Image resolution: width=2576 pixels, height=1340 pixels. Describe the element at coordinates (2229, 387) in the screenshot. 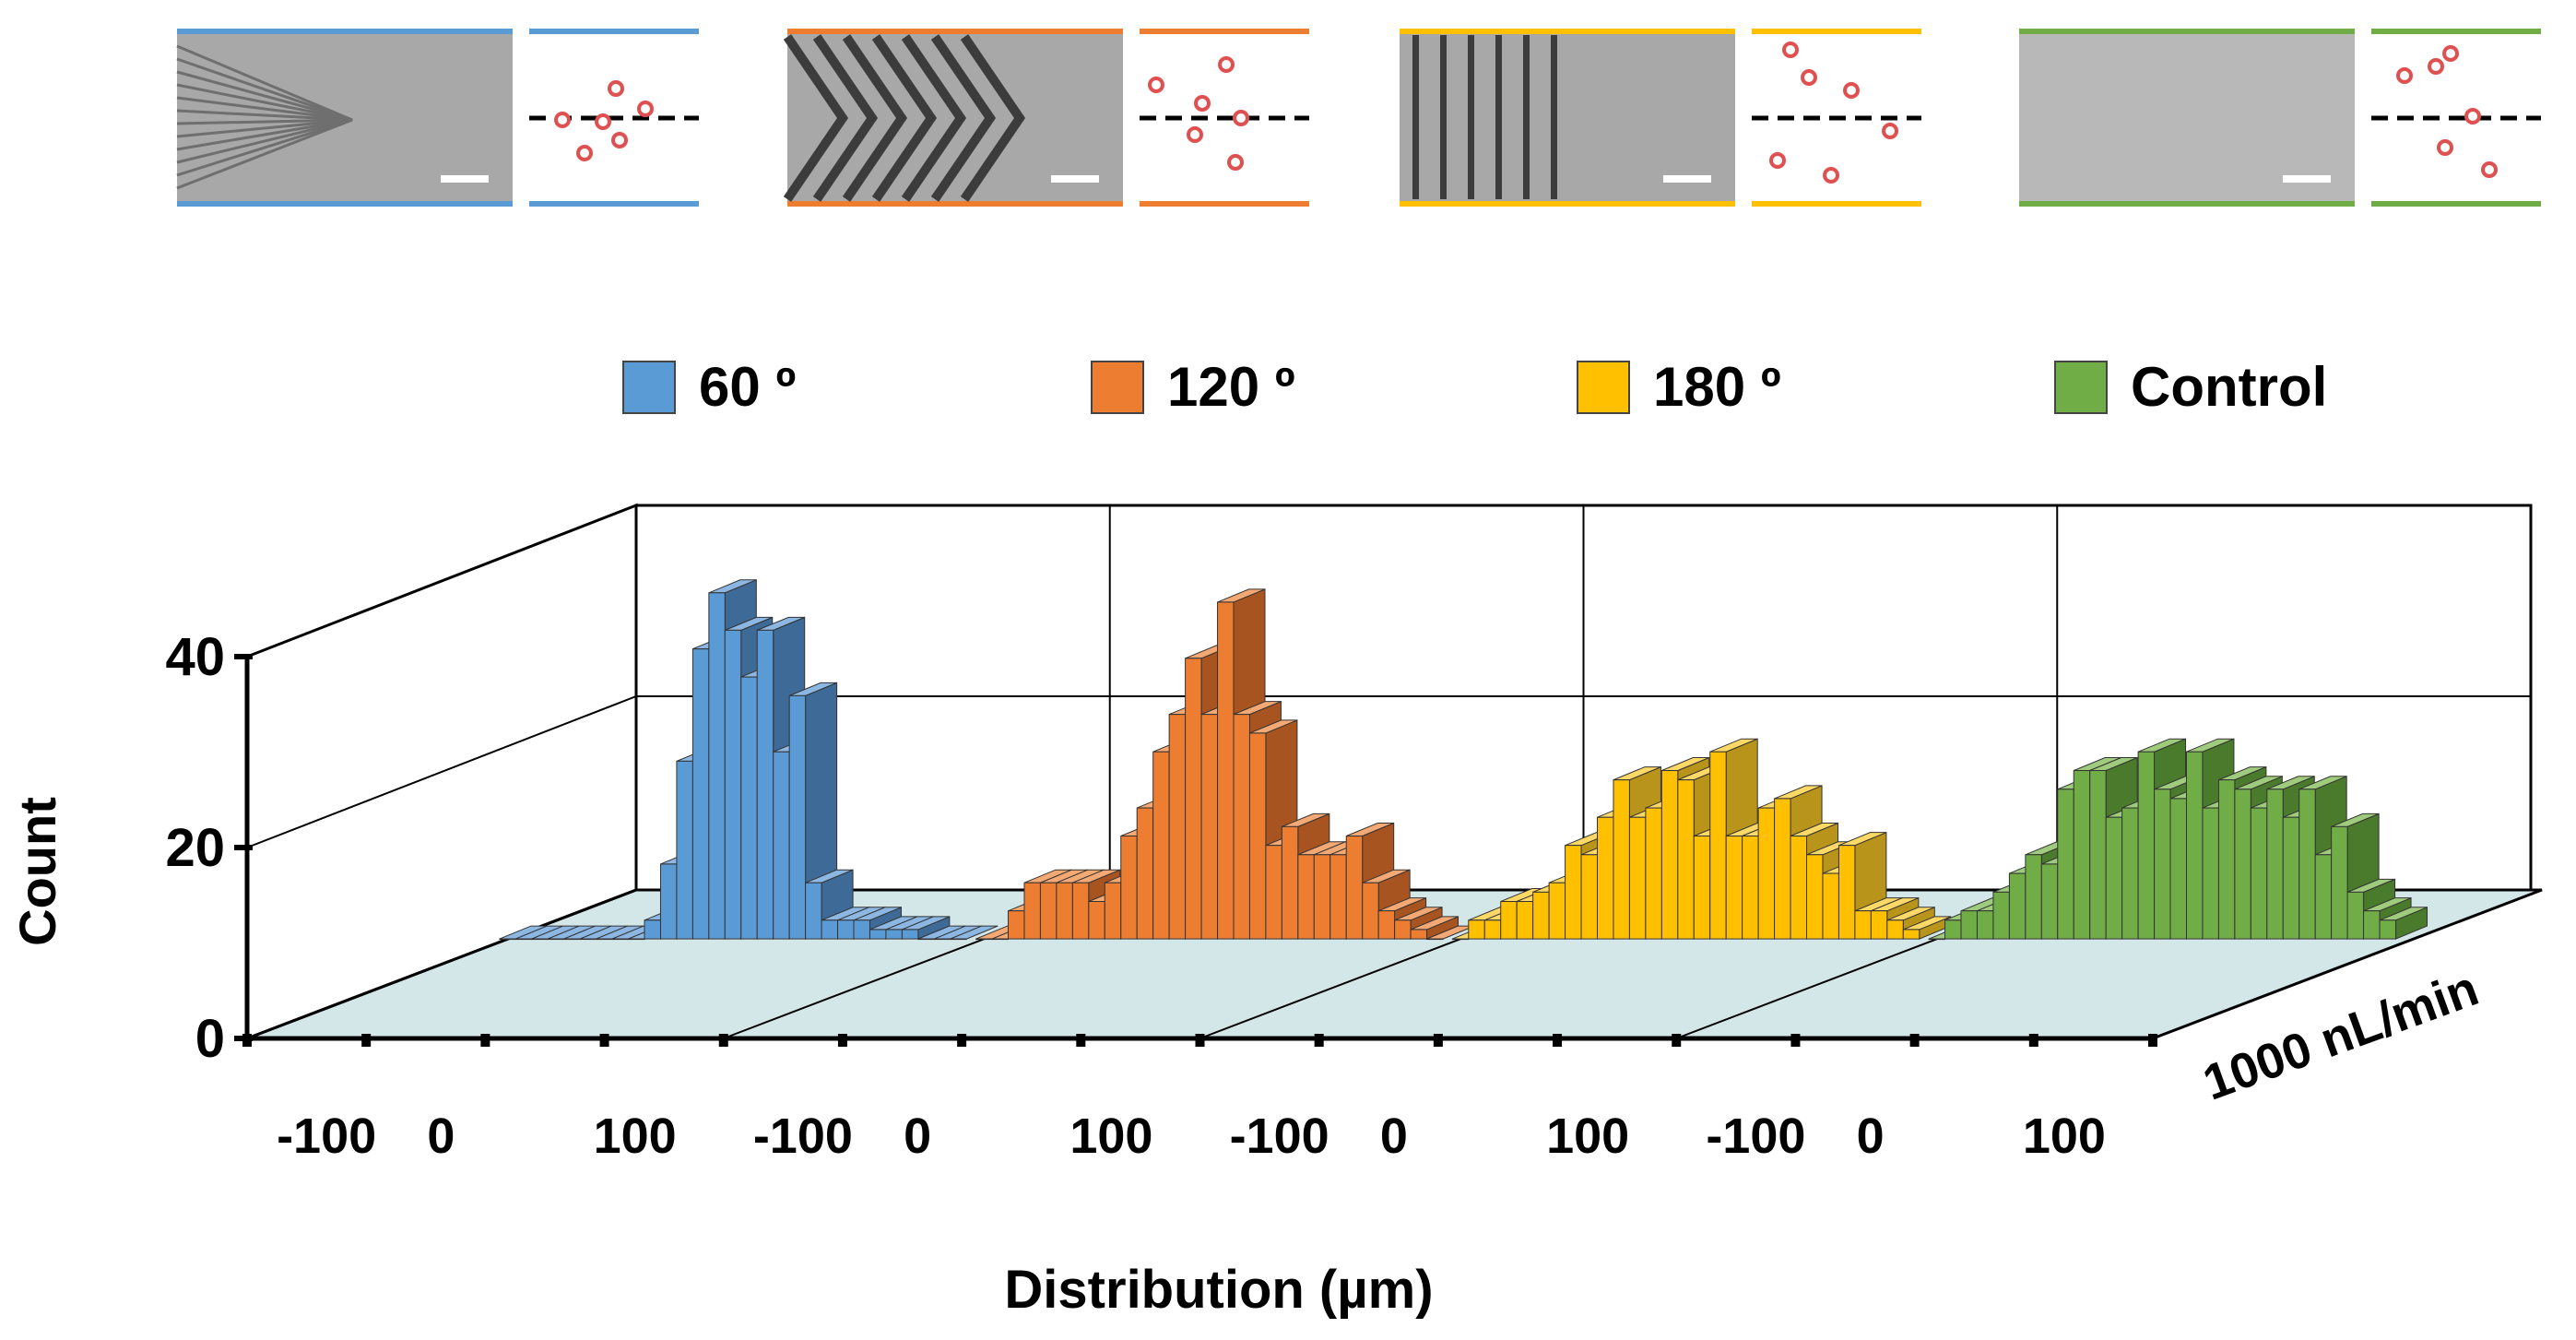

I see `legend-label: Control` at that location.